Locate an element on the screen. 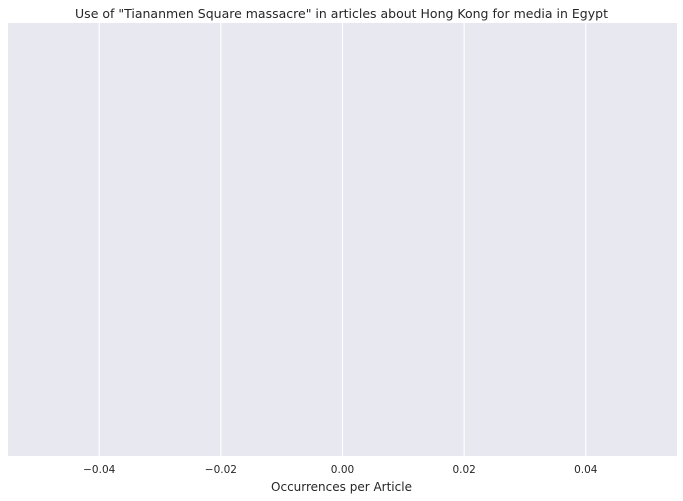 Image resolution: width=683 pixels, height=501 pixels. x-tick-label: −0.04 is located at coordinates (99, 470).